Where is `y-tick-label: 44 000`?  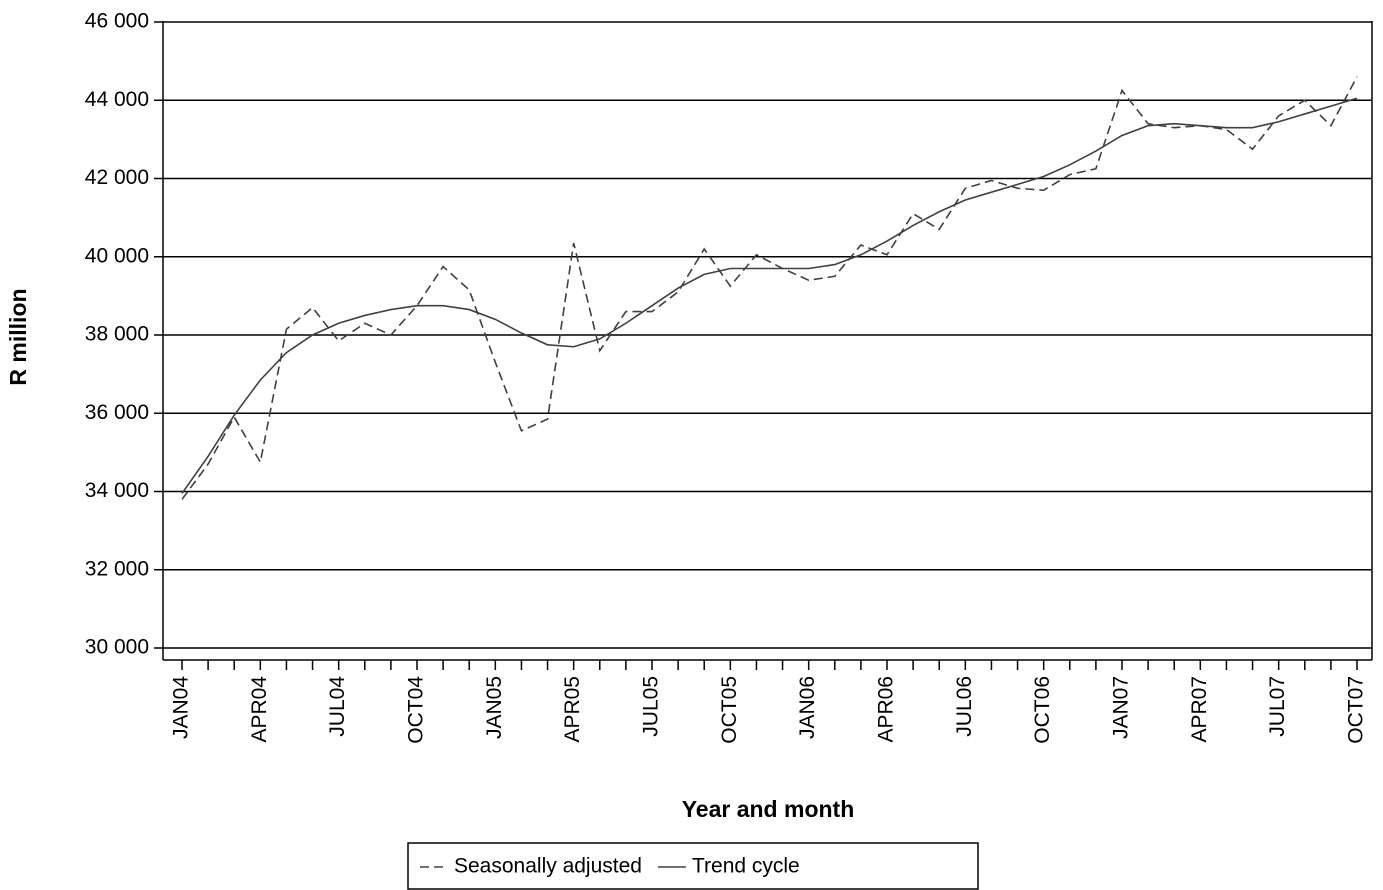 y-tick-label: 44 000 is located at coordinates (117, 99).